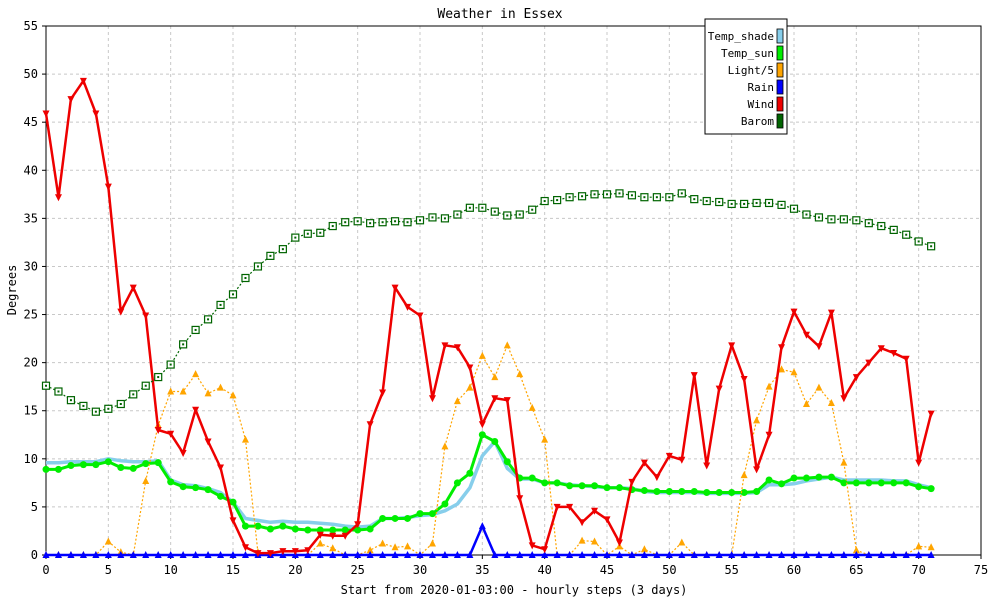 Image resolution: width=1000 pixels, height=605 pixels. I want to click on legend-label-rain: Rain, so click(761, 87).